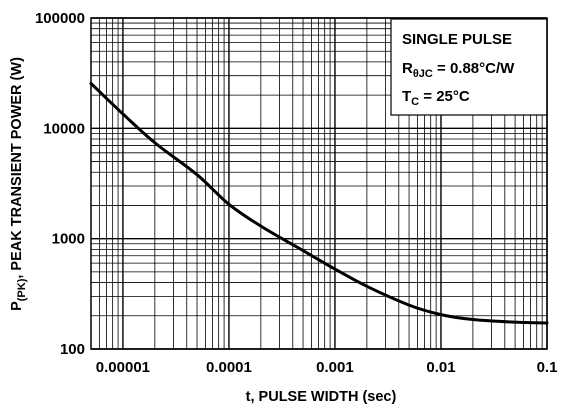  I want to click on y-axis-title-prefix: P, so click(17, 306).